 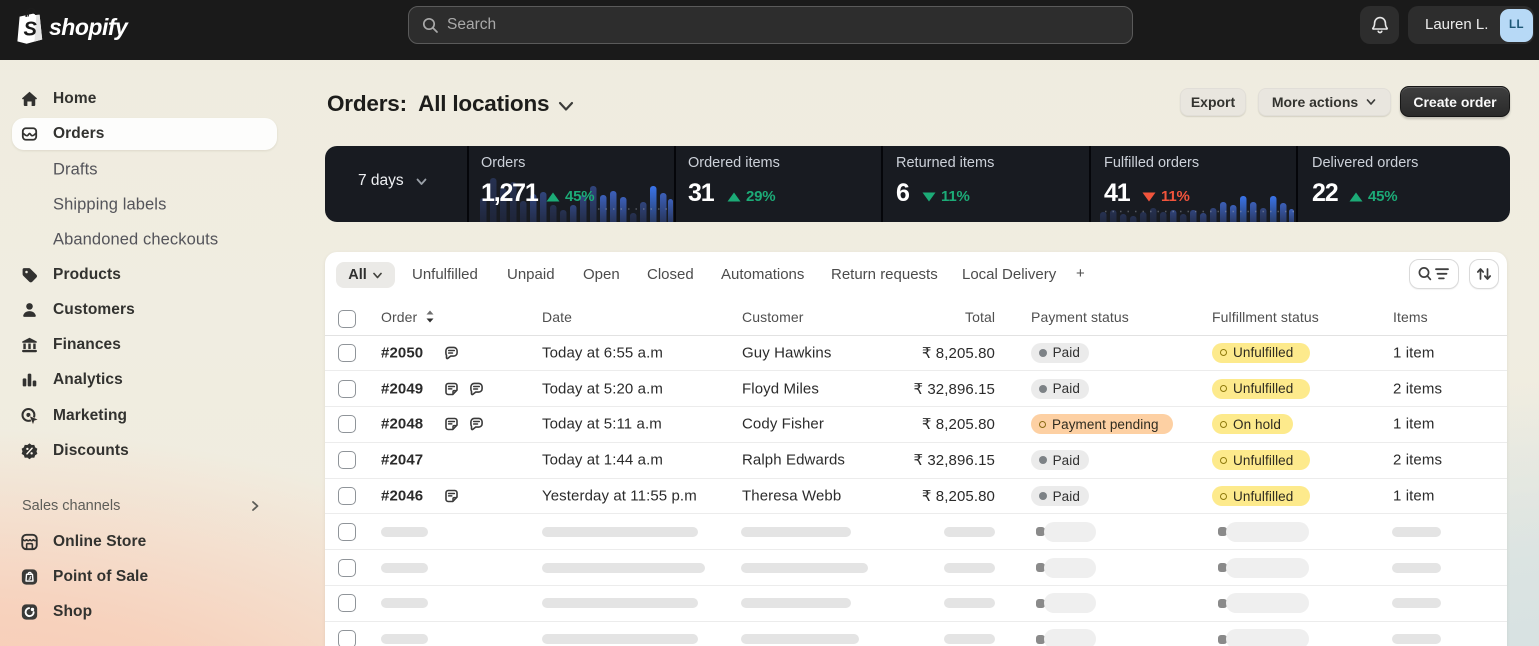 What do you see at coordinates (31, 30) in the screenshot?
I see `svg-text: S` at bounding box center [31, 30].